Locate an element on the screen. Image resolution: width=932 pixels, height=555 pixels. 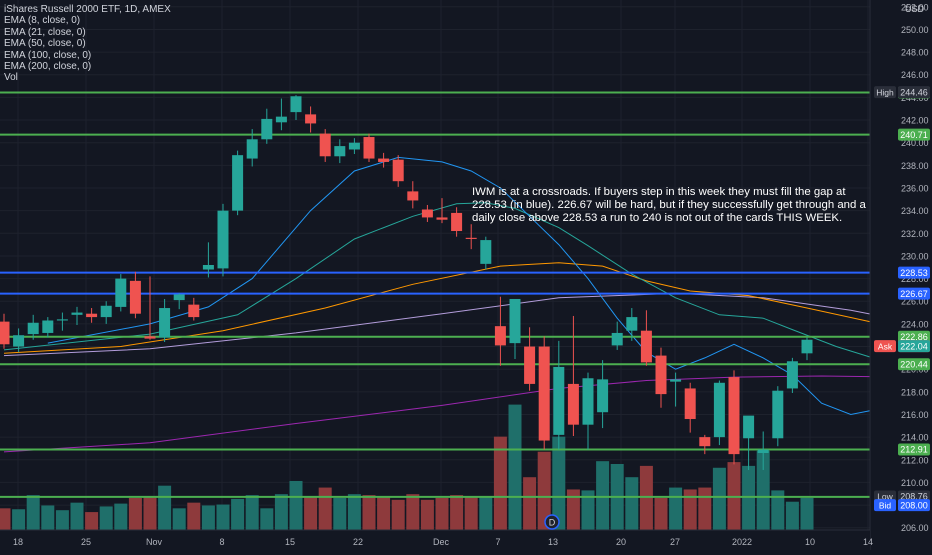
time-tick-label: 2022 is located at coordinates (742, 542).